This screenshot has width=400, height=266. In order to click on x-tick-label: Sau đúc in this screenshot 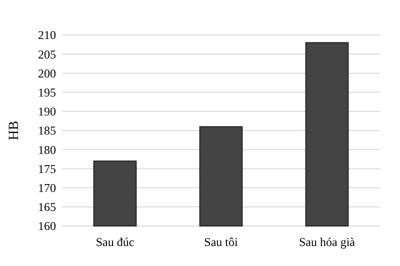, I will do `click(115, 242)`.